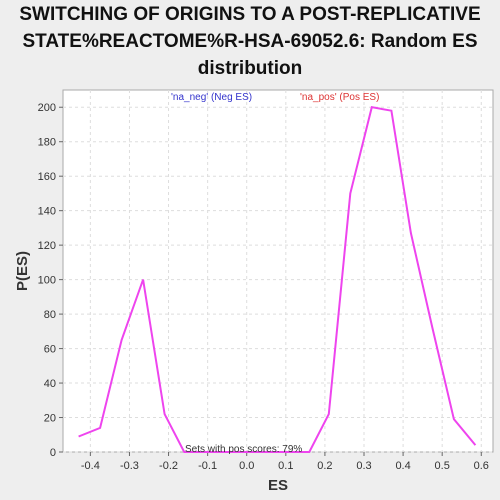 The width and height of the screenshot is (500, 500). What do you see at coordinates (168, 466) in the screenshot?
I see `x-tick-label: -0.2` at bounding box center [168, 466].